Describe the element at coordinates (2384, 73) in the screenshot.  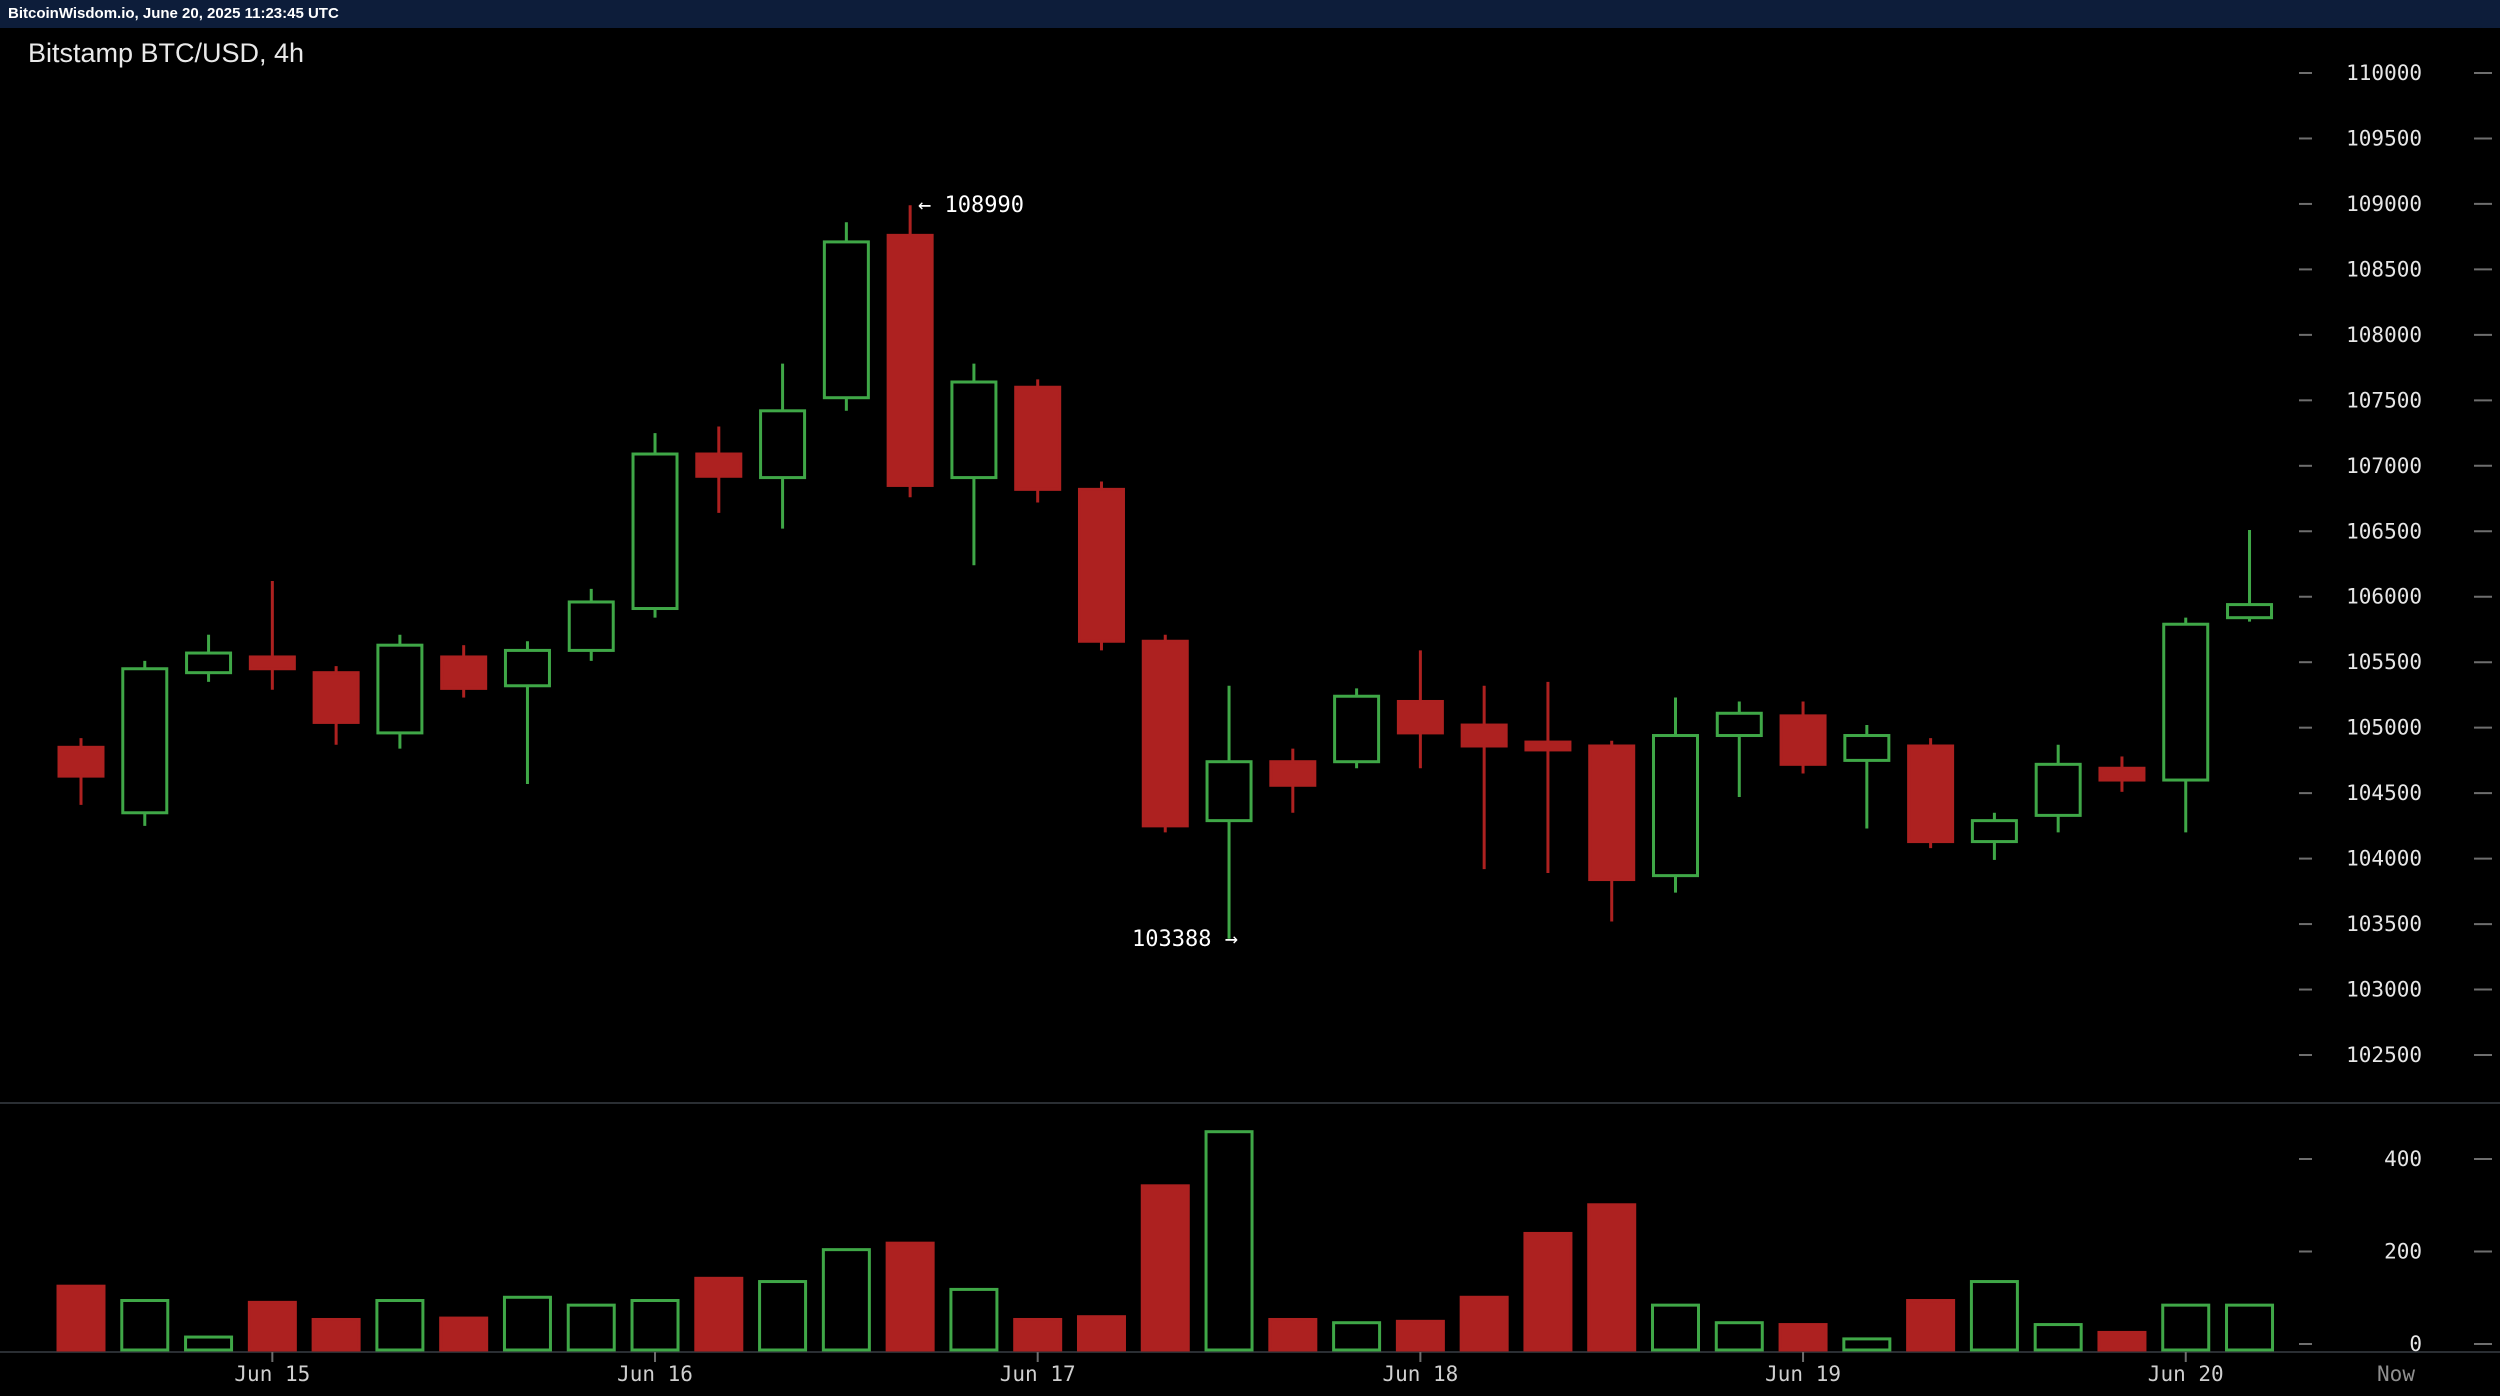
I see `price-tick-label: 110000` at that location.